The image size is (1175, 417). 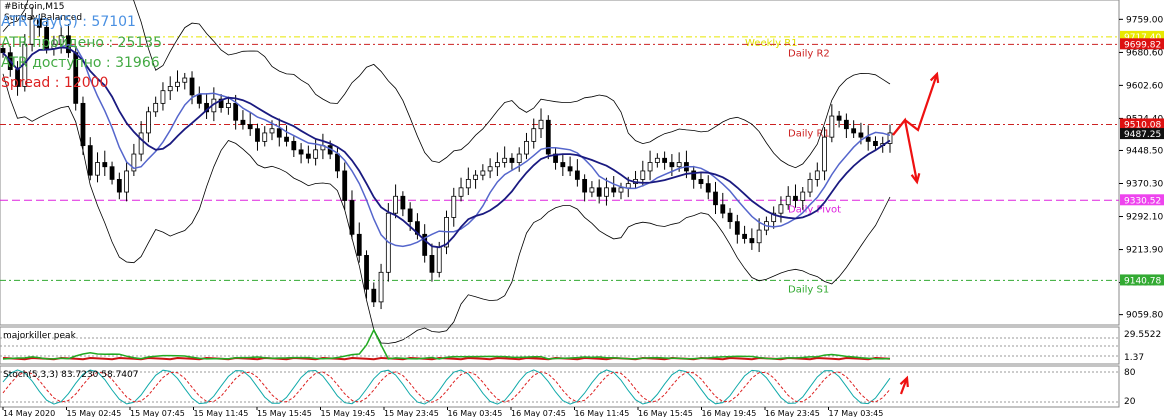 What do you see at coordinates (1144, 151) in the screenshot?
I see `price-tick-label: 9448.50` at bounding box center [1144, 151].